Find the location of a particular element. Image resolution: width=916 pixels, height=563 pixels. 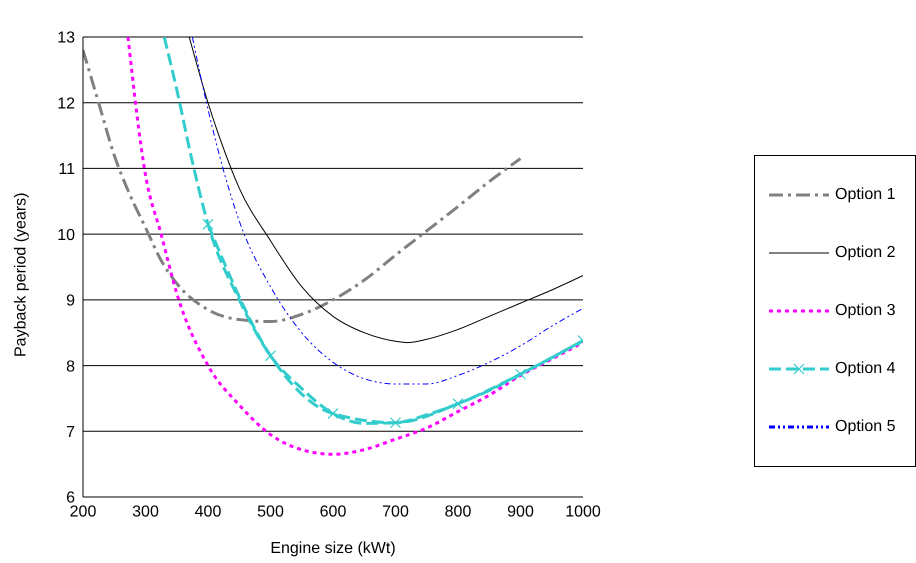

x-tick-label: 400 is located at coordinates (208, 511).